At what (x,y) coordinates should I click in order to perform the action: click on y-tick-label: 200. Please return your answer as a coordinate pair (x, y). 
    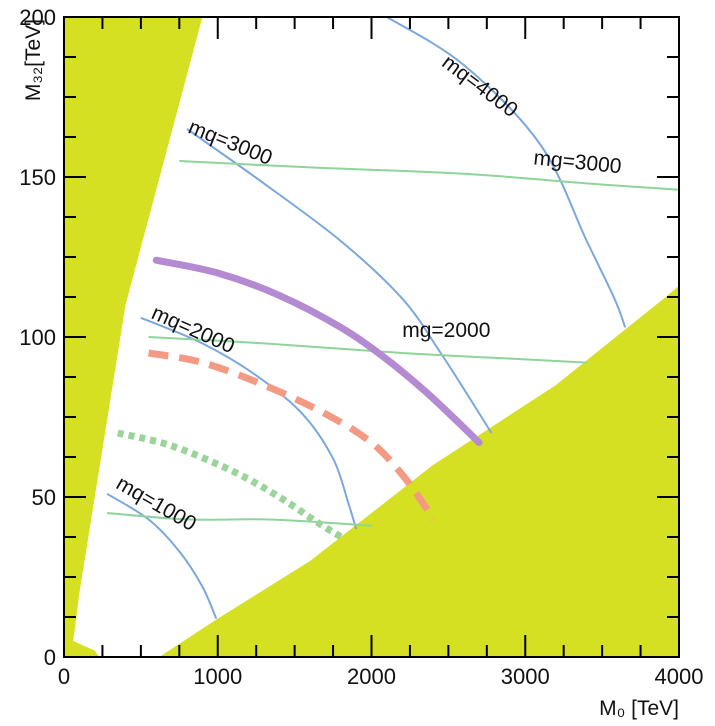
    Looking at the image, I should click on (37, 17).